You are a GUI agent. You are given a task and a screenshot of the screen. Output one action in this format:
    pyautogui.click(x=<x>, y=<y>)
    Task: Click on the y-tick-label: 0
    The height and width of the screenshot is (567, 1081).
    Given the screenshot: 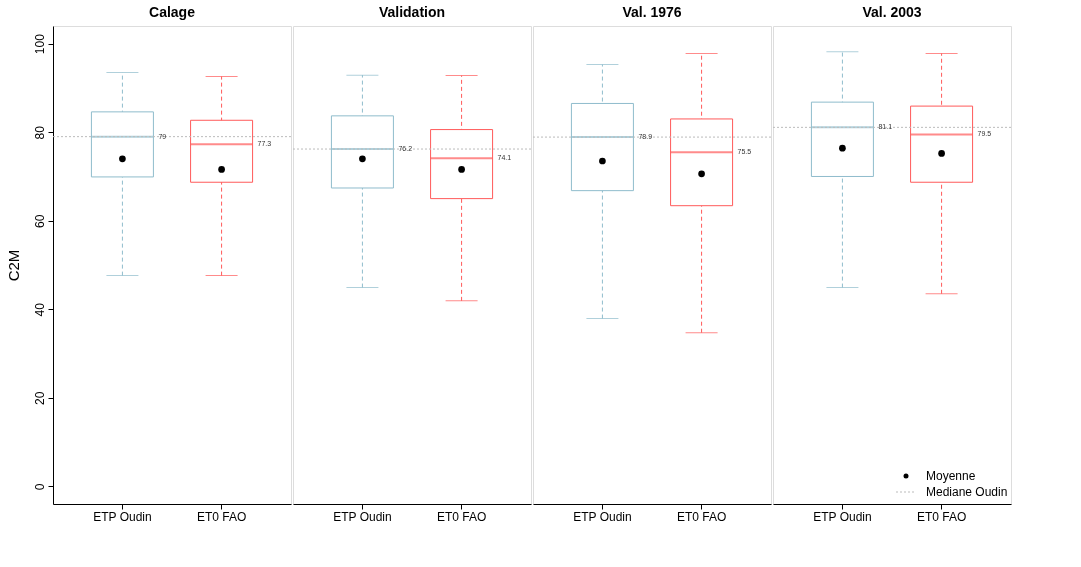 What is the action you would take?
    pyautogui.click(x=39, y=487)
    